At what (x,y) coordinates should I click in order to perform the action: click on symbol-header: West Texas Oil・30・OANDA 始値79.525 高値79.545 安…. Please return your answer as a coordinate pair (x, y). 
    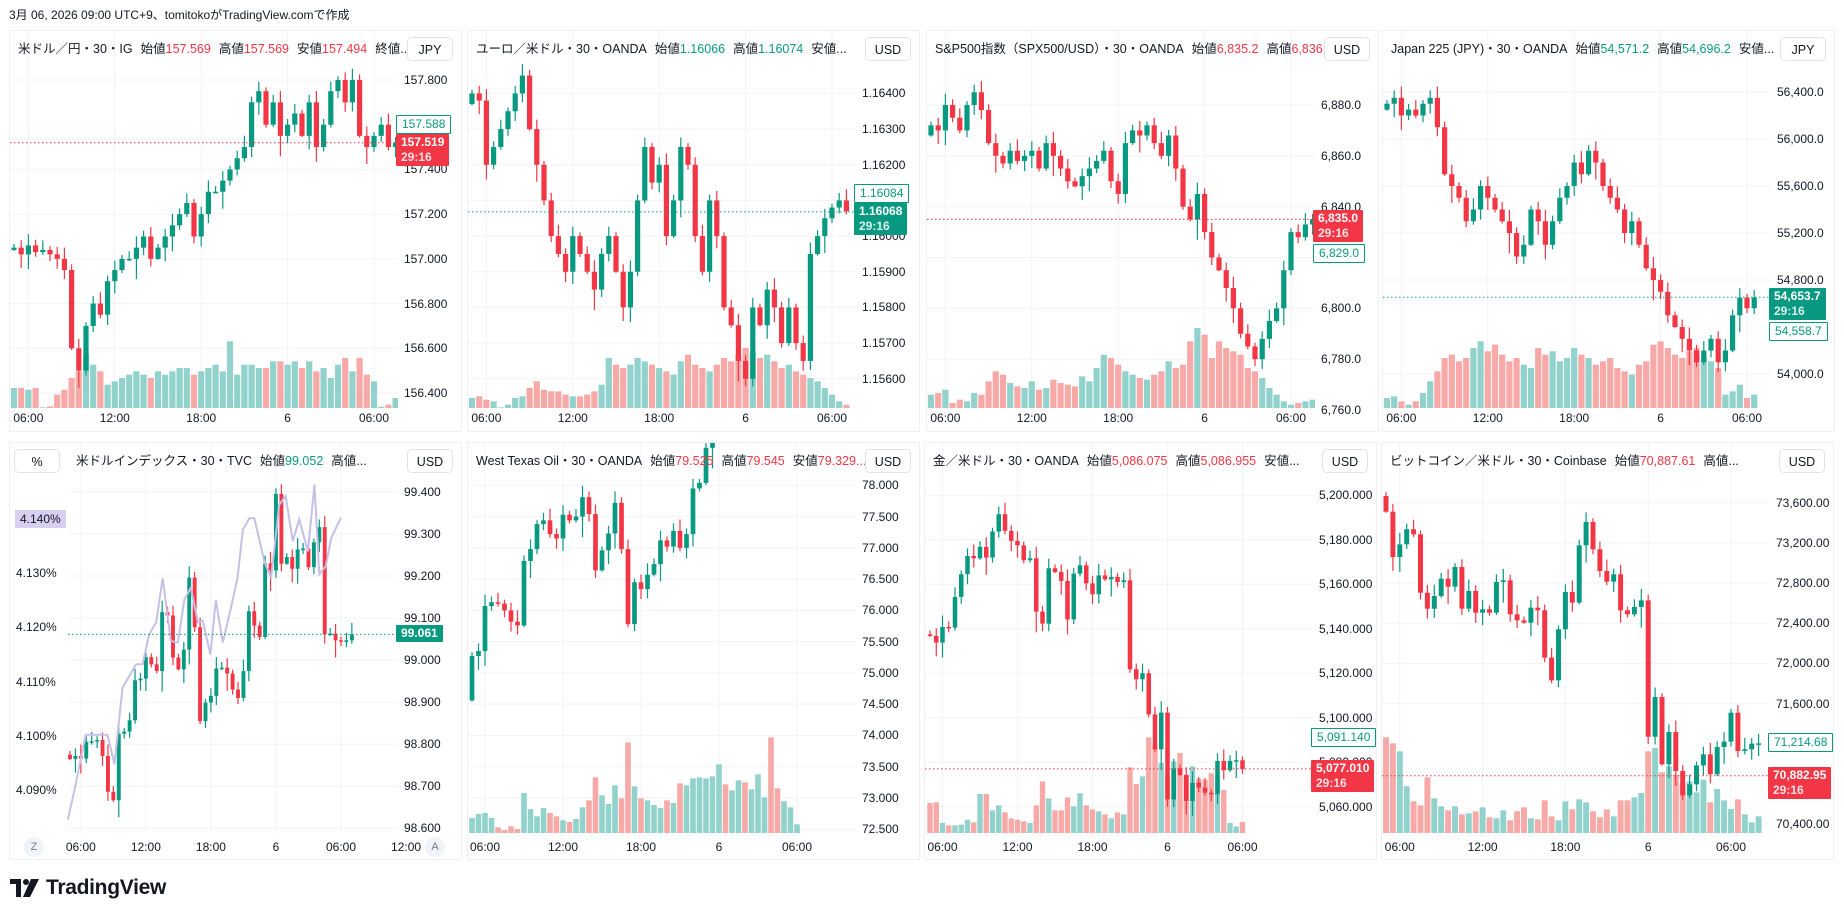
    Looking at the image, I should click on (675, 459).